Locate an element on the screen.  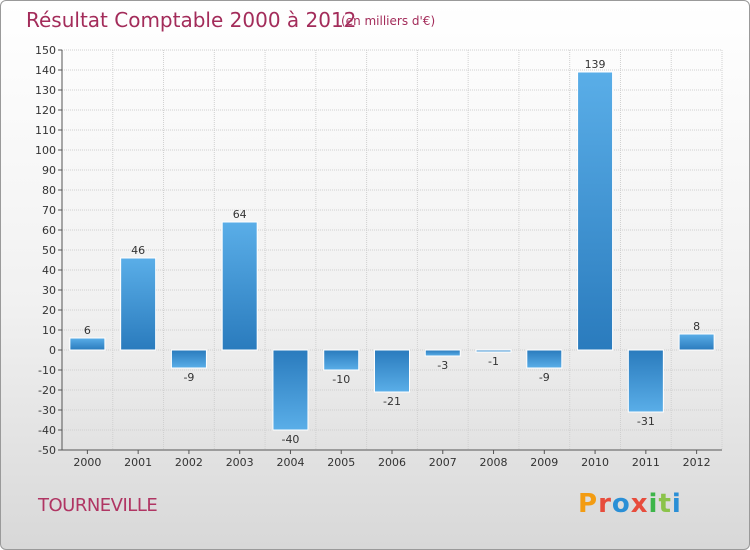
y-tick-label: 80 is located at coordinates (49, 190).